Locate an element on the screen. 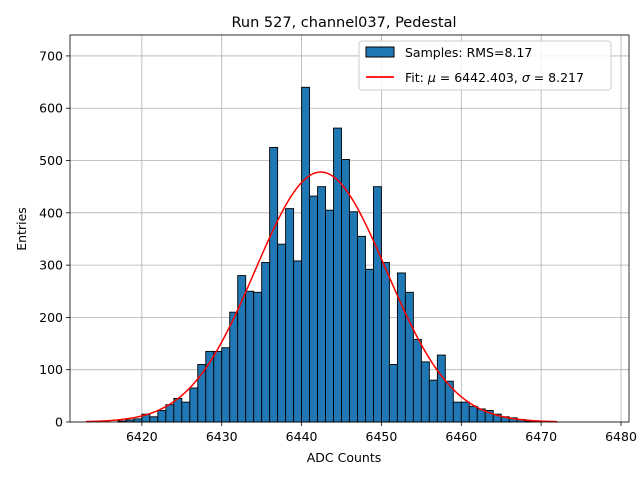 The image size is (640, 480). legend-box is located at coordinates (485, 65).